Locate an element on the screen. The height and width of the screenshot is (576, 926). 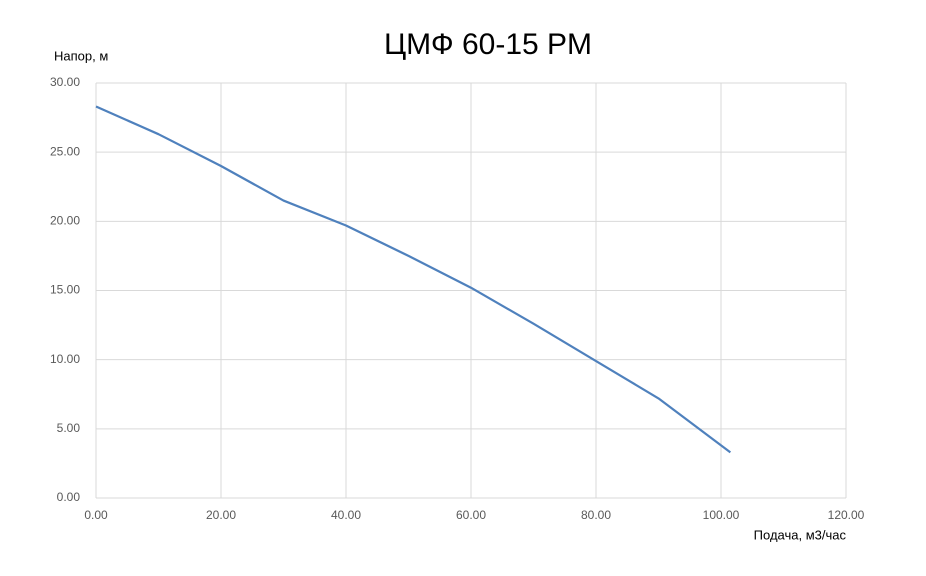
y-tick-label: 10.00 is located at coordinates (65, 359).